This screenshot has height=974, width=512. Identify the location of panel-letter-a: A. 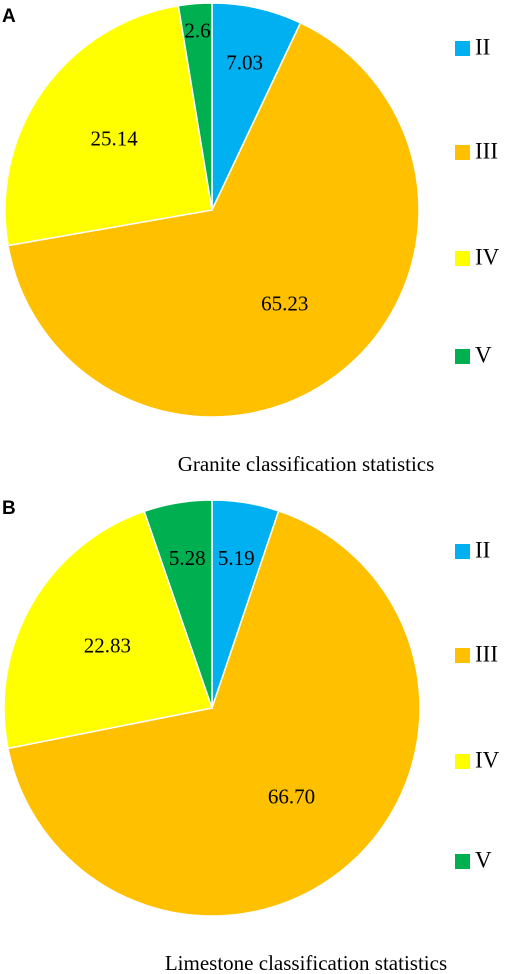
(9, 16).